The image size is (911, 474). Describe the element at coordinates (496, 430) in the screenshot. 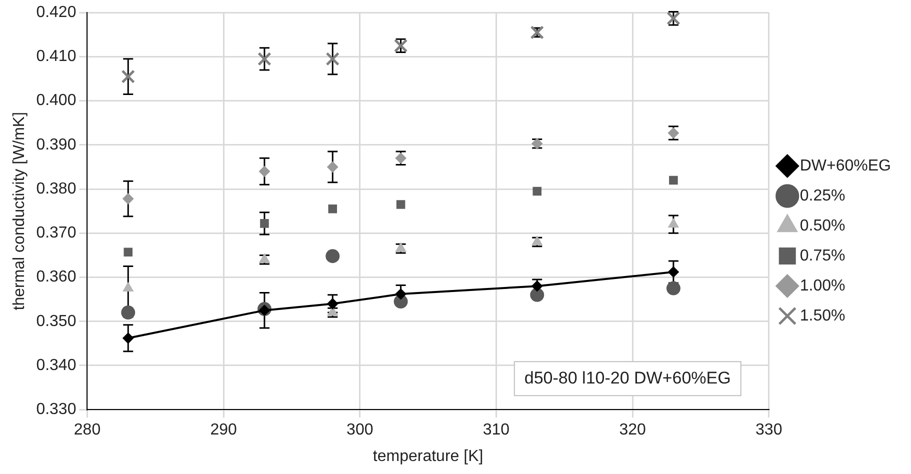

I see `x-tick-label: 310` at that location.